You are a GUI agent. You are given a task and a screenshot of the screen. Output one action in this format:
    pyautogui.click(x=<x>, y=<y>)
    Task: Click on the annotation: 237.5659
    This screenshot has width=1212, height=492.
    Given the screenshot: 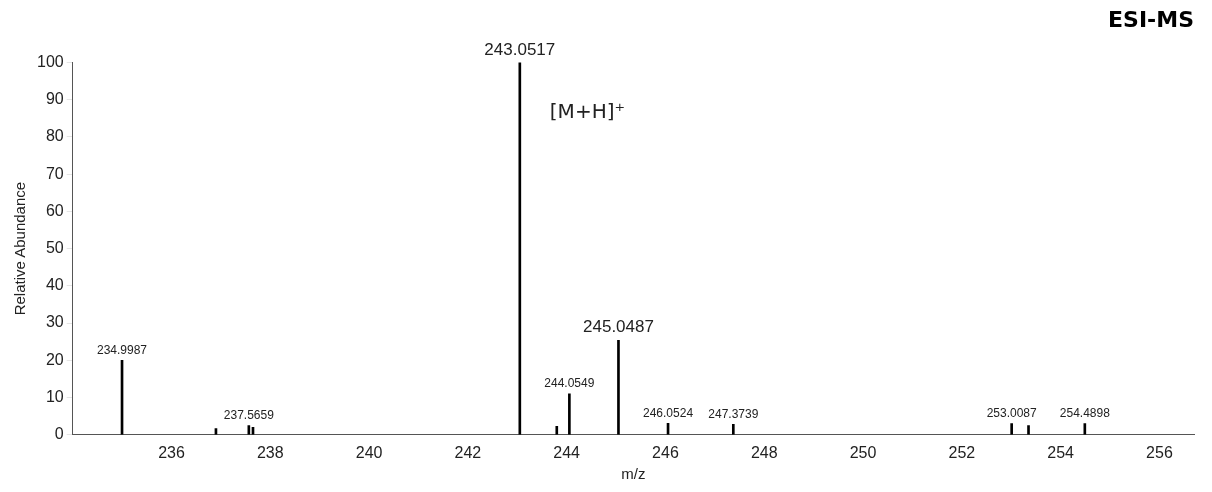 What is the action you would take?
    pyautogui.click(x=249, y=414)
    